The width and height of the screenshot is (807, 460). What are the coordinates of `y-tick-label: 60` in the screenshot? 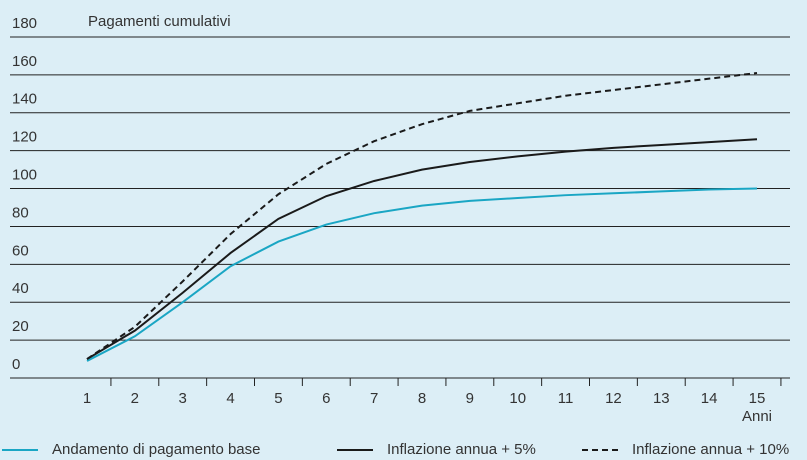 It's located at (20, 250).